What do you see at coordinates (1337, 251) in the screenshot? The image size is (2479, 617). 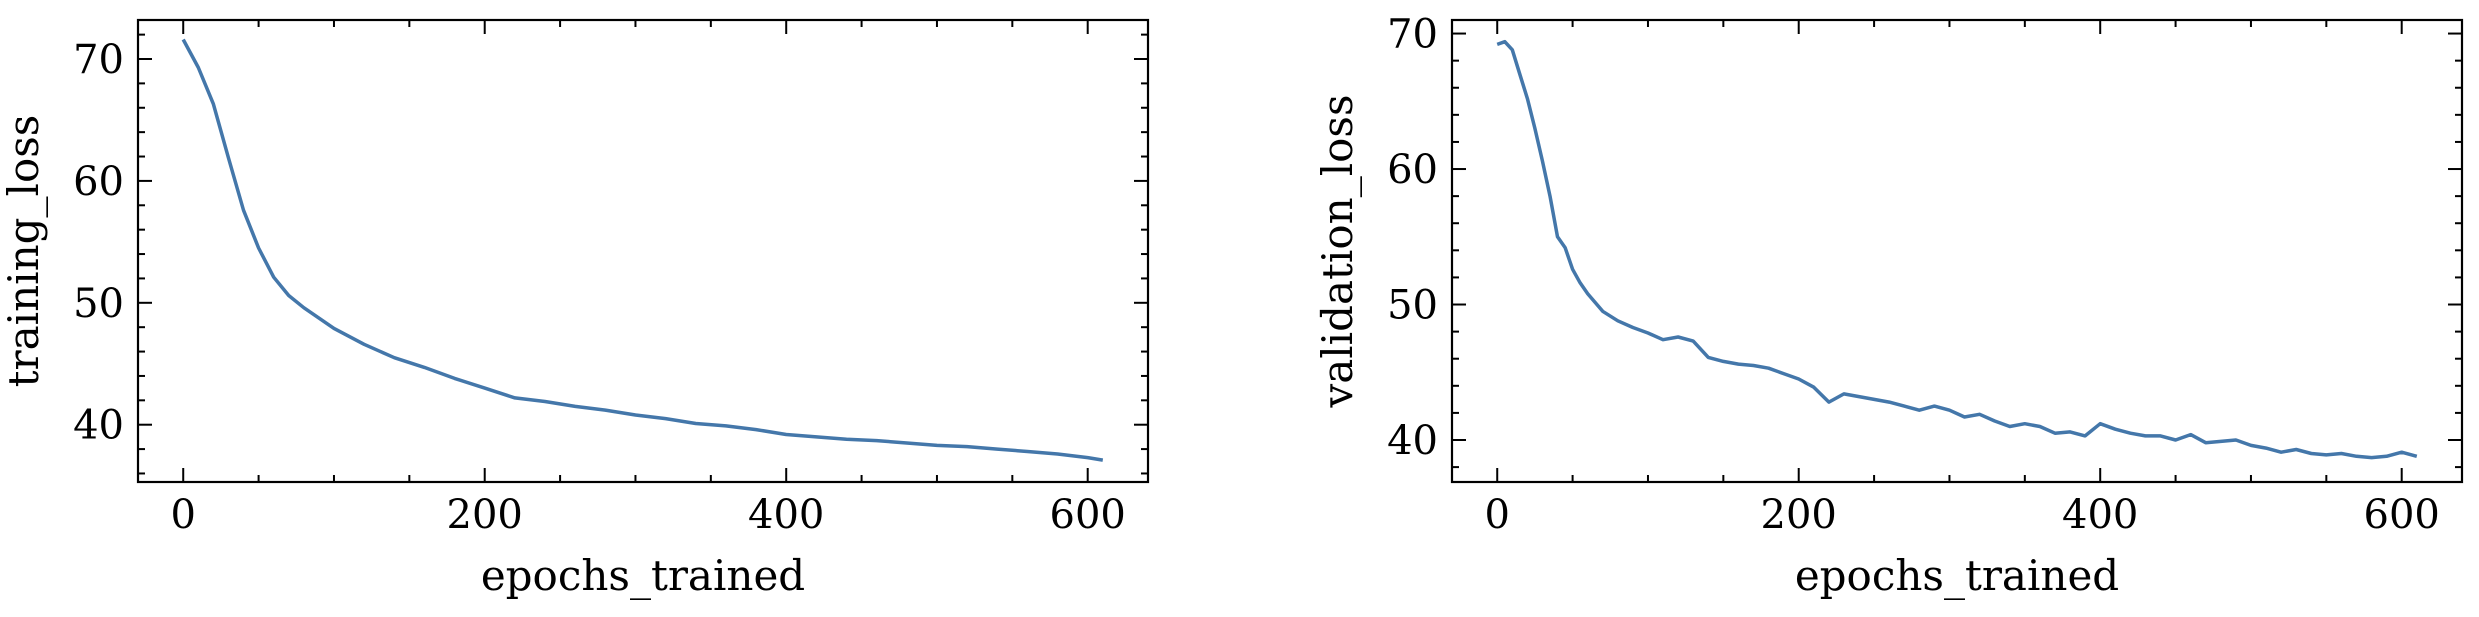 I see `y-axis-label: validation_loss` at bounding box center [1337, 251].